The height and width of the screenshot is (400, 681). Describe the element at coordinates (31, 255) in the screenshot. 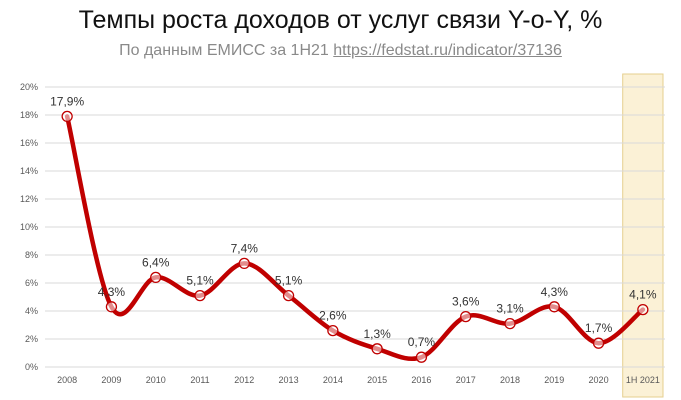

I see `y-tick-label: 8%` at that location.